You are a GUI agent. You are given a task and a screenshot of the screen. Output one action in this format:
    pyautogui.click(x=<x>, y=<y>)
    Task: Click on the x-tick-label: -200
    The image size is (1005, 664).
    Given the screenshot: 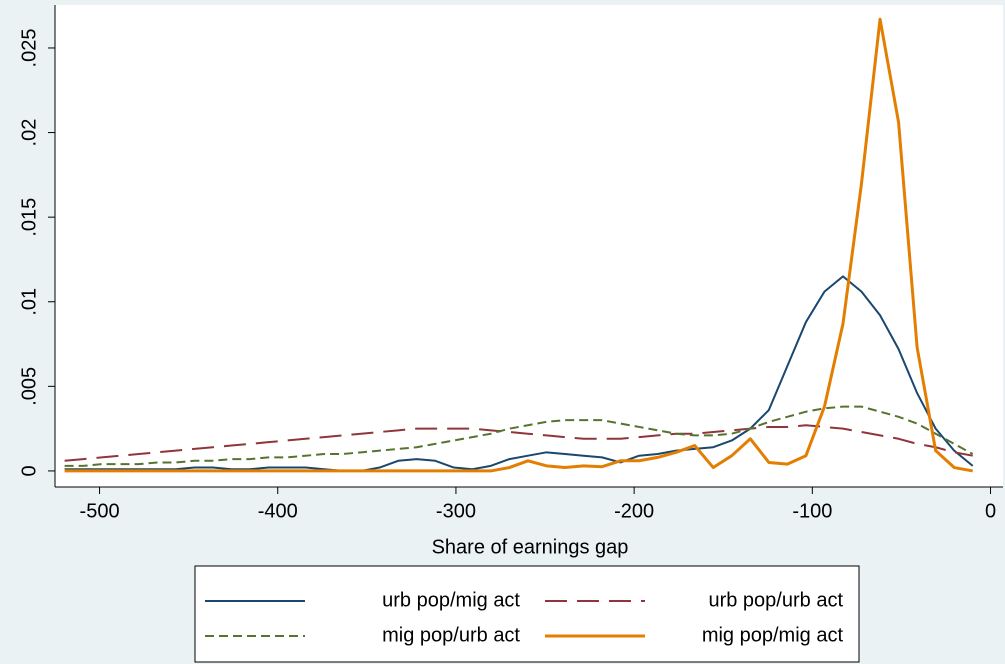 What is the action you would take?
    pyautogui.click(x=634, y=511)
    